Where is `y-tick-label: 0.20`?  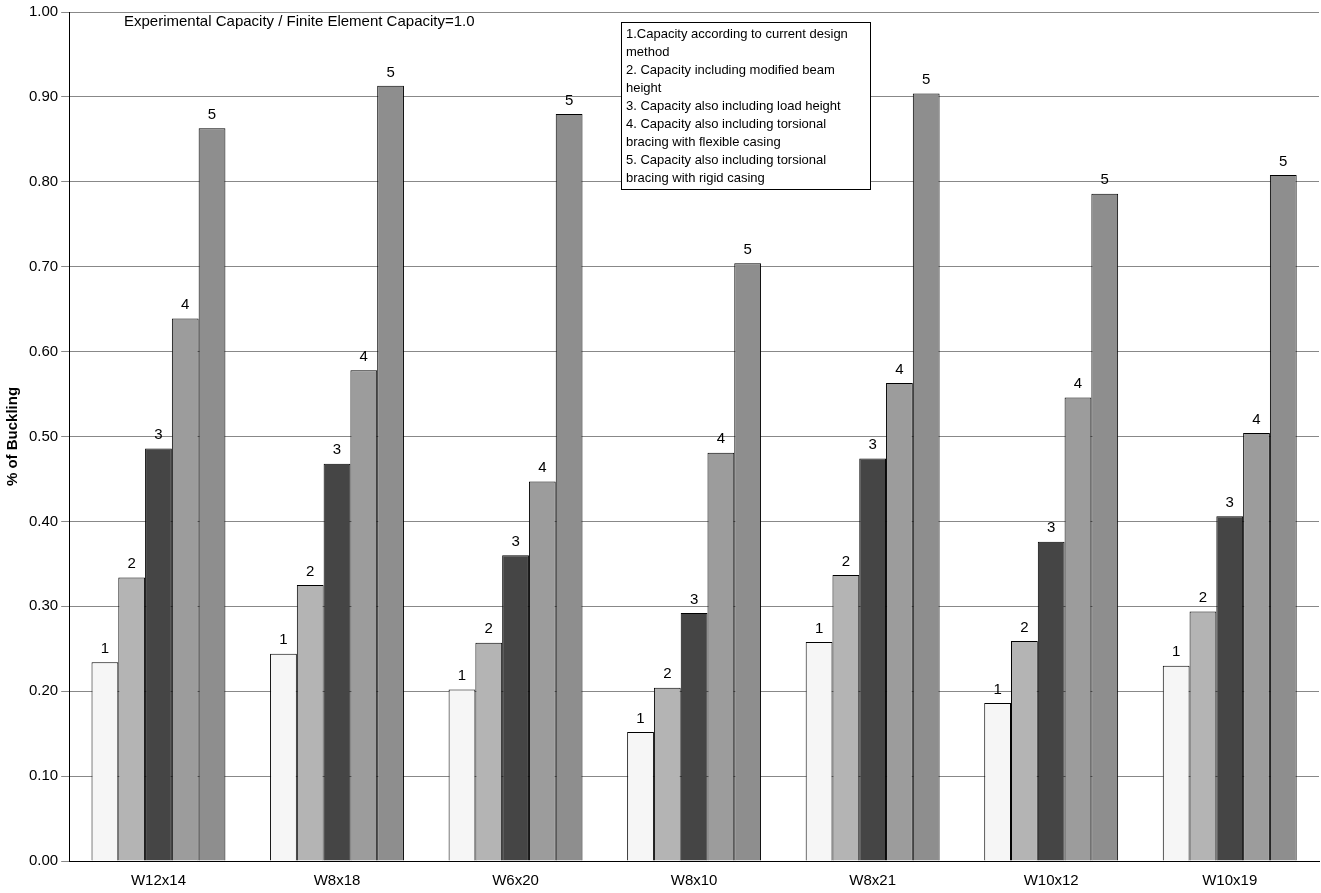
y-tick-label: 0.20 is located at coordinates (43, 690).